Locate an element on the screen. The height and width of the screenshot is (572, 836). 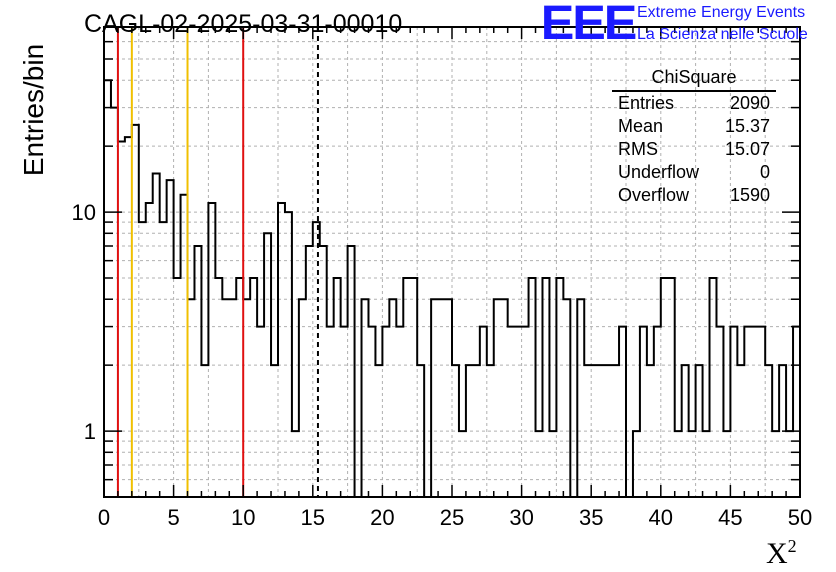
stats-label: Underflow is located at coordinates (659, 172).